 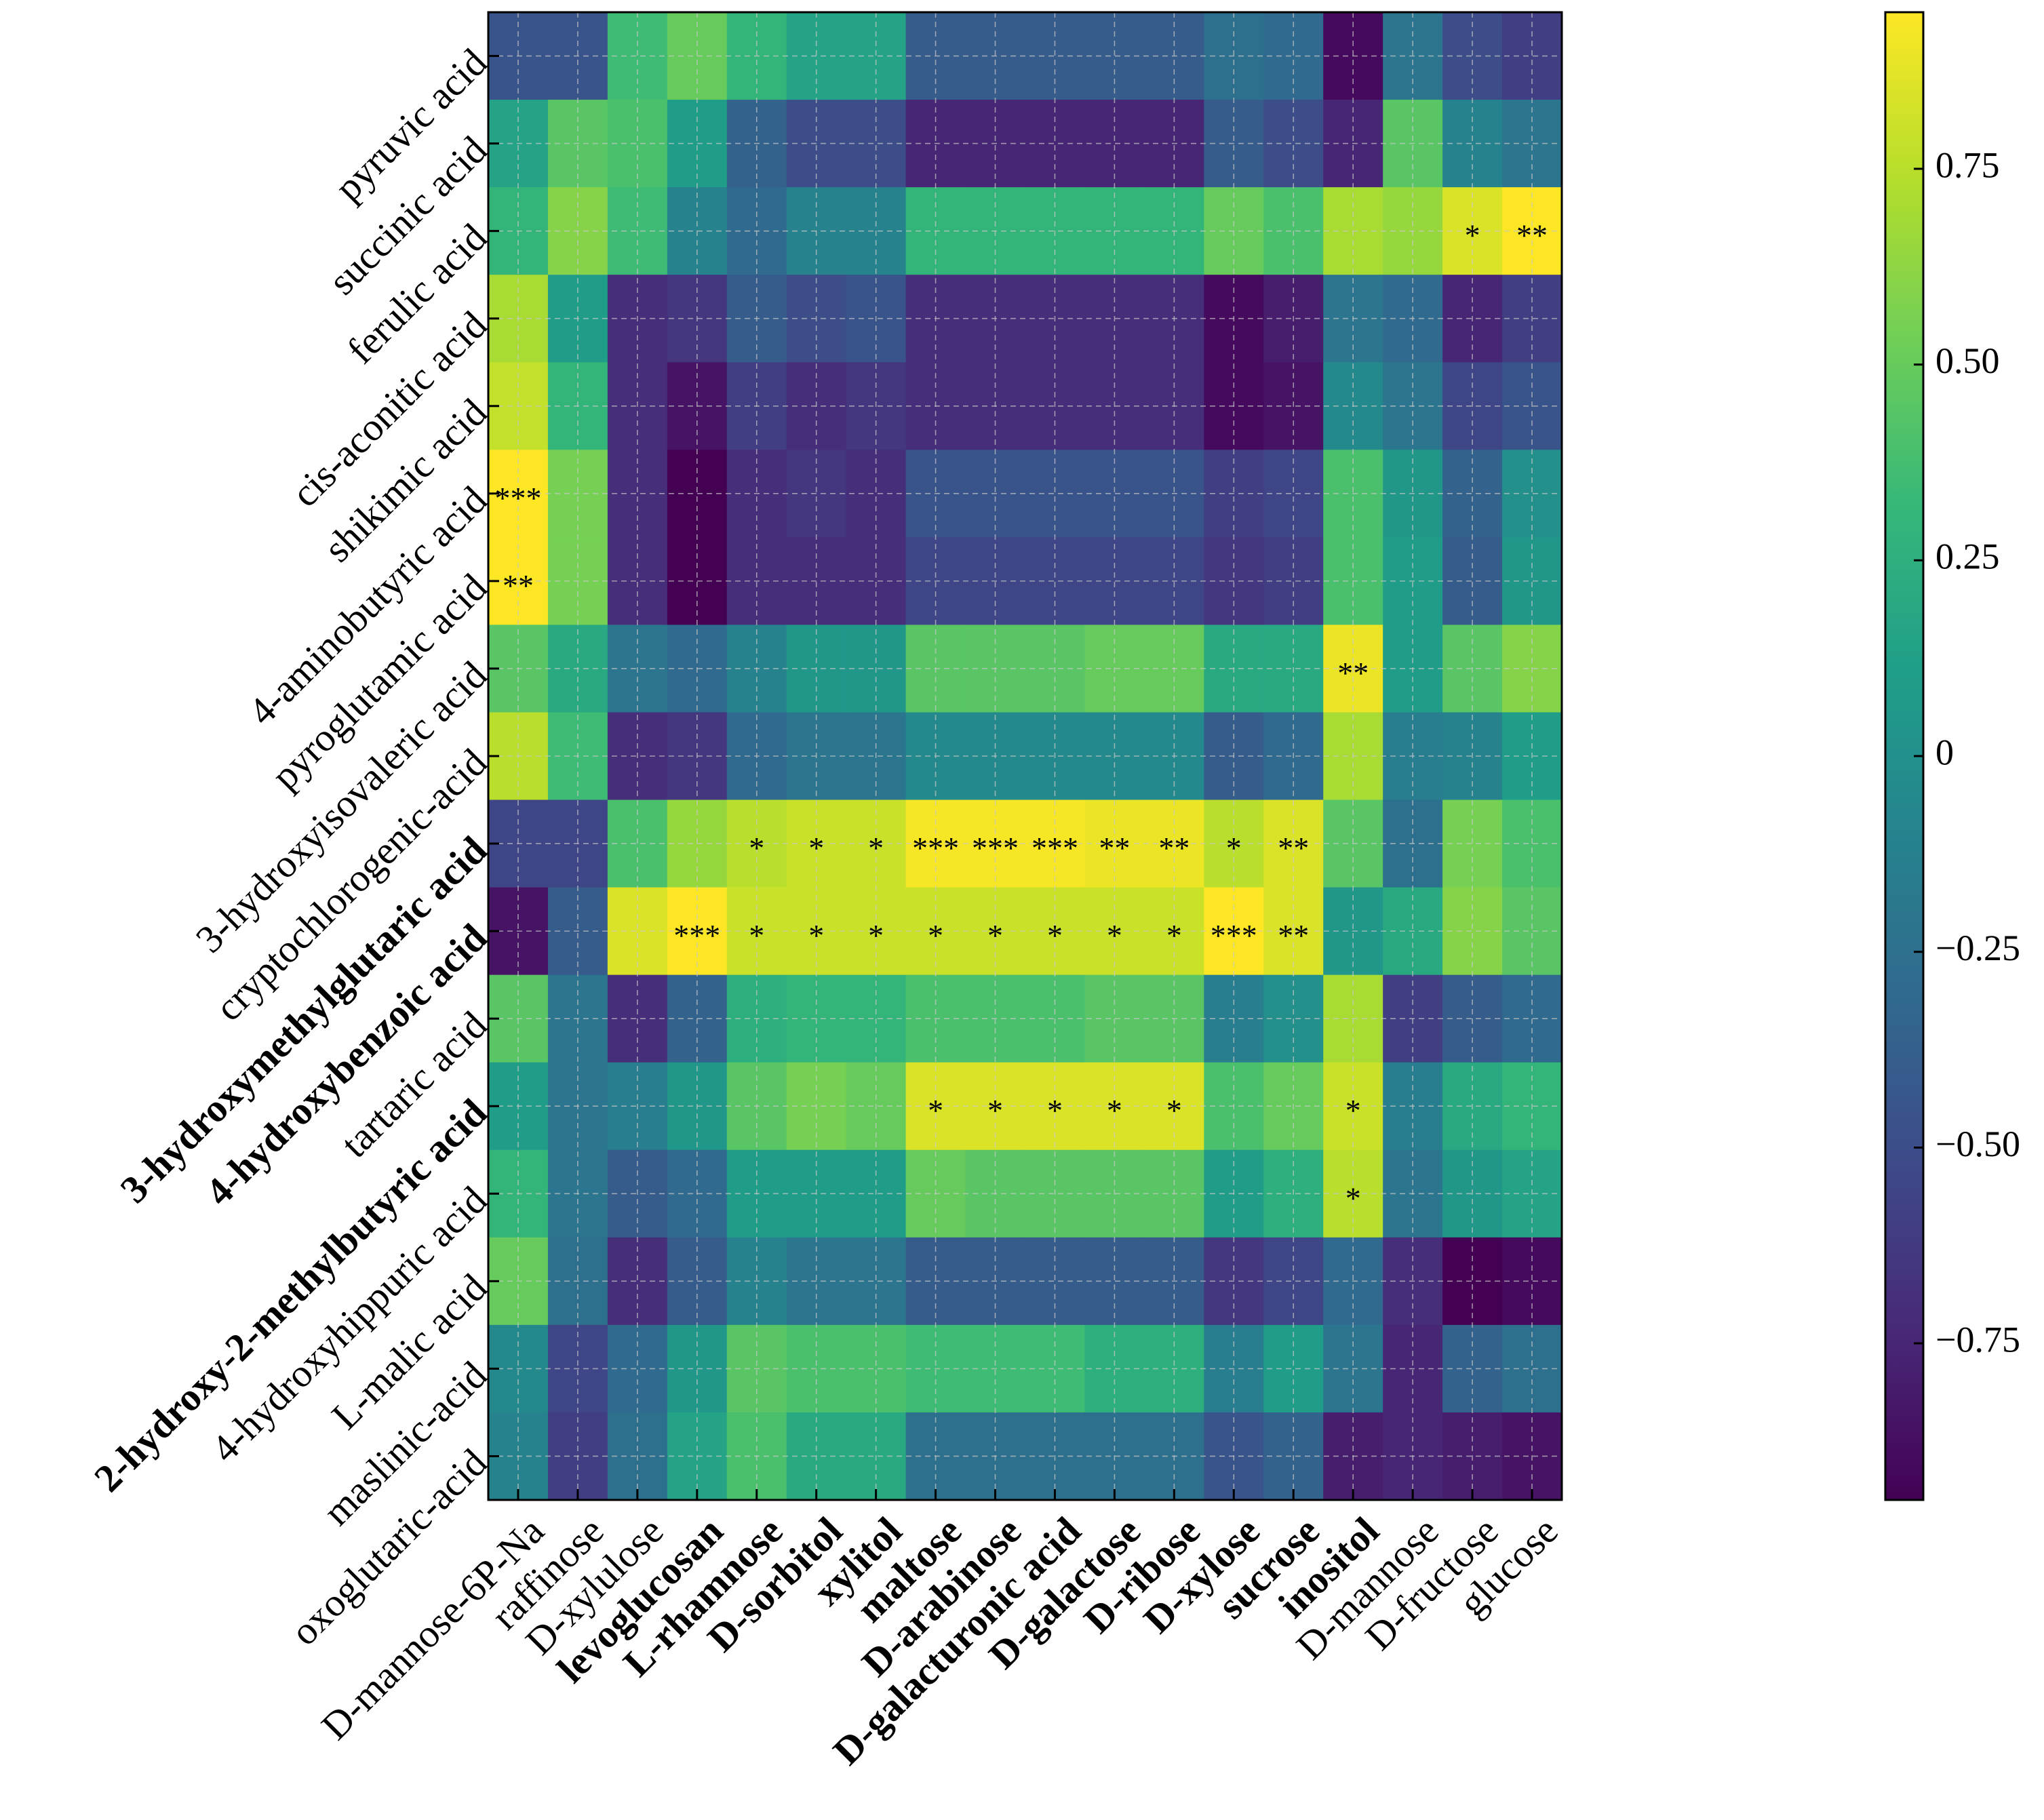 I want to click on colorbar-tick-label: −0.50, so click(x=1977, y=1144).